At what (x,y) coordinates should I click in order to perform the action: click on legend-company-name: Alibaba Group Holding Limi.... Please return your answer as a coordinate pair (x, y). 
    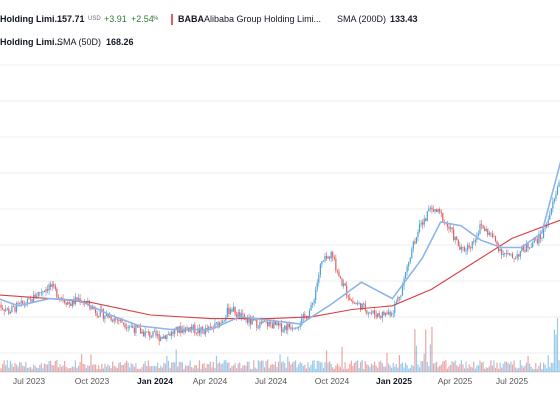
    Looking at the image, I should click on (263, 19).